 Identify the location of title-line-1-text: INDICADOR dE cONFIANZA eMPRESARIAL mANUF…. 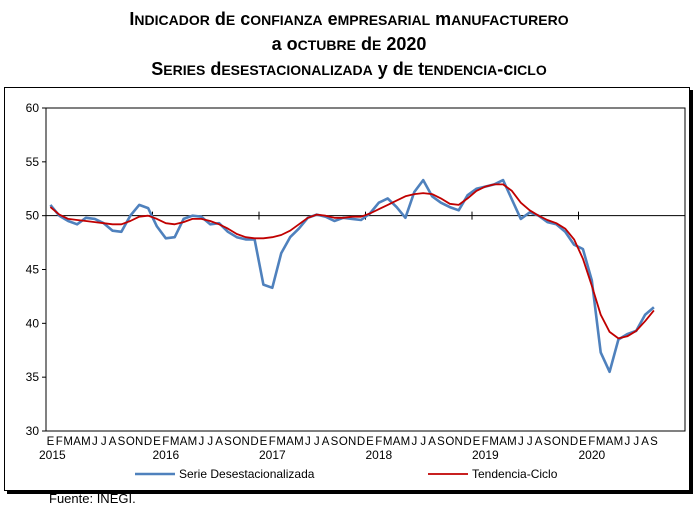
(349, 19).